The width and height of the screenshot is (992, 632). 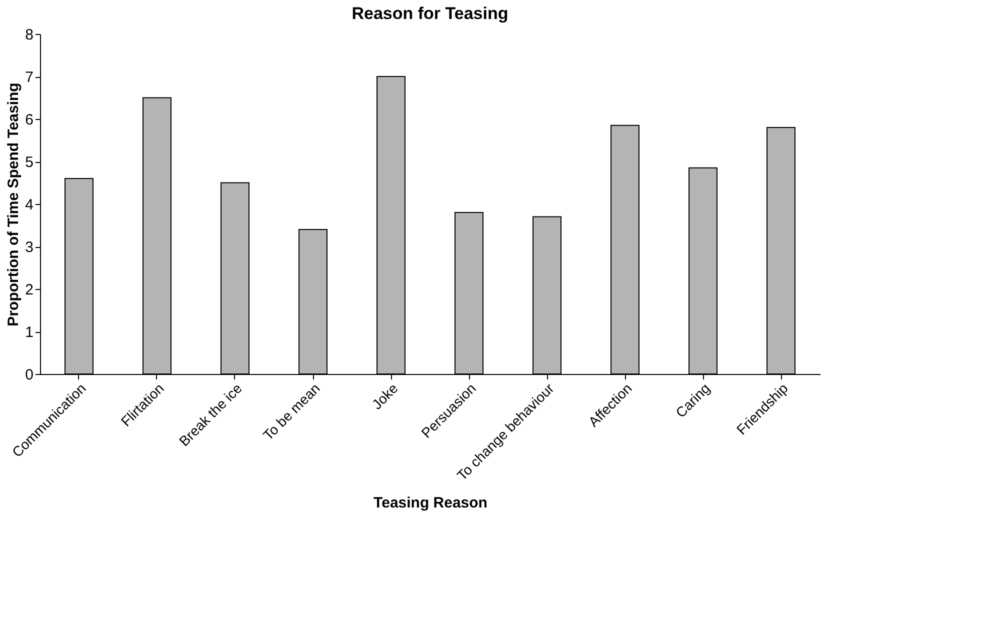 What do you see at coordinates (29, 77) in the screenshot?
I see `y-tick-label: 7` at bounding box center [29, 77].